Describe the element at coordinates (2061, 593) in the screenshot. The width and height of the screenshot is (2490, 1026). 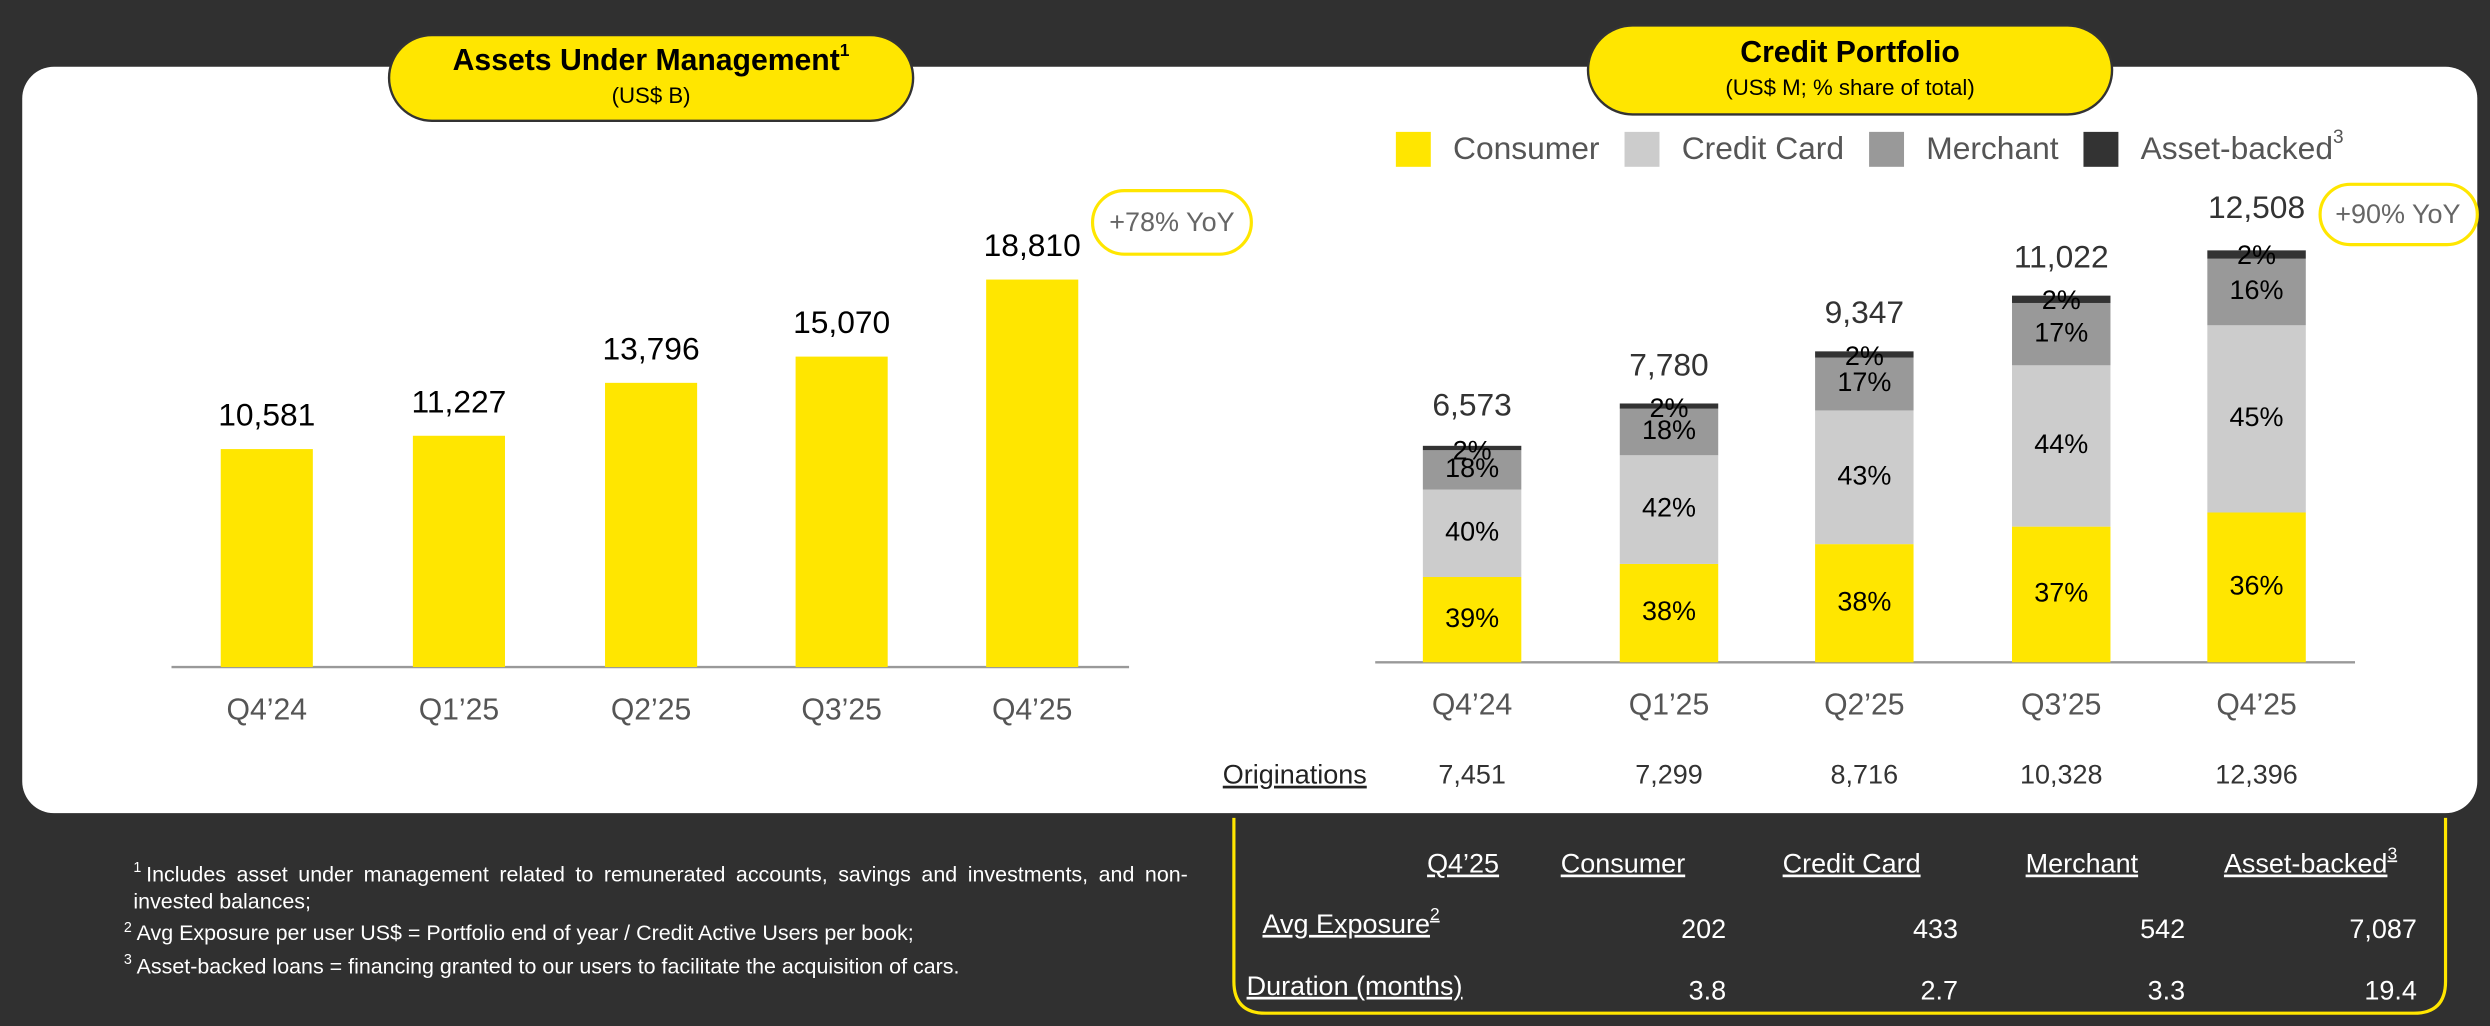
I see `segment-label: 37%` at that location.